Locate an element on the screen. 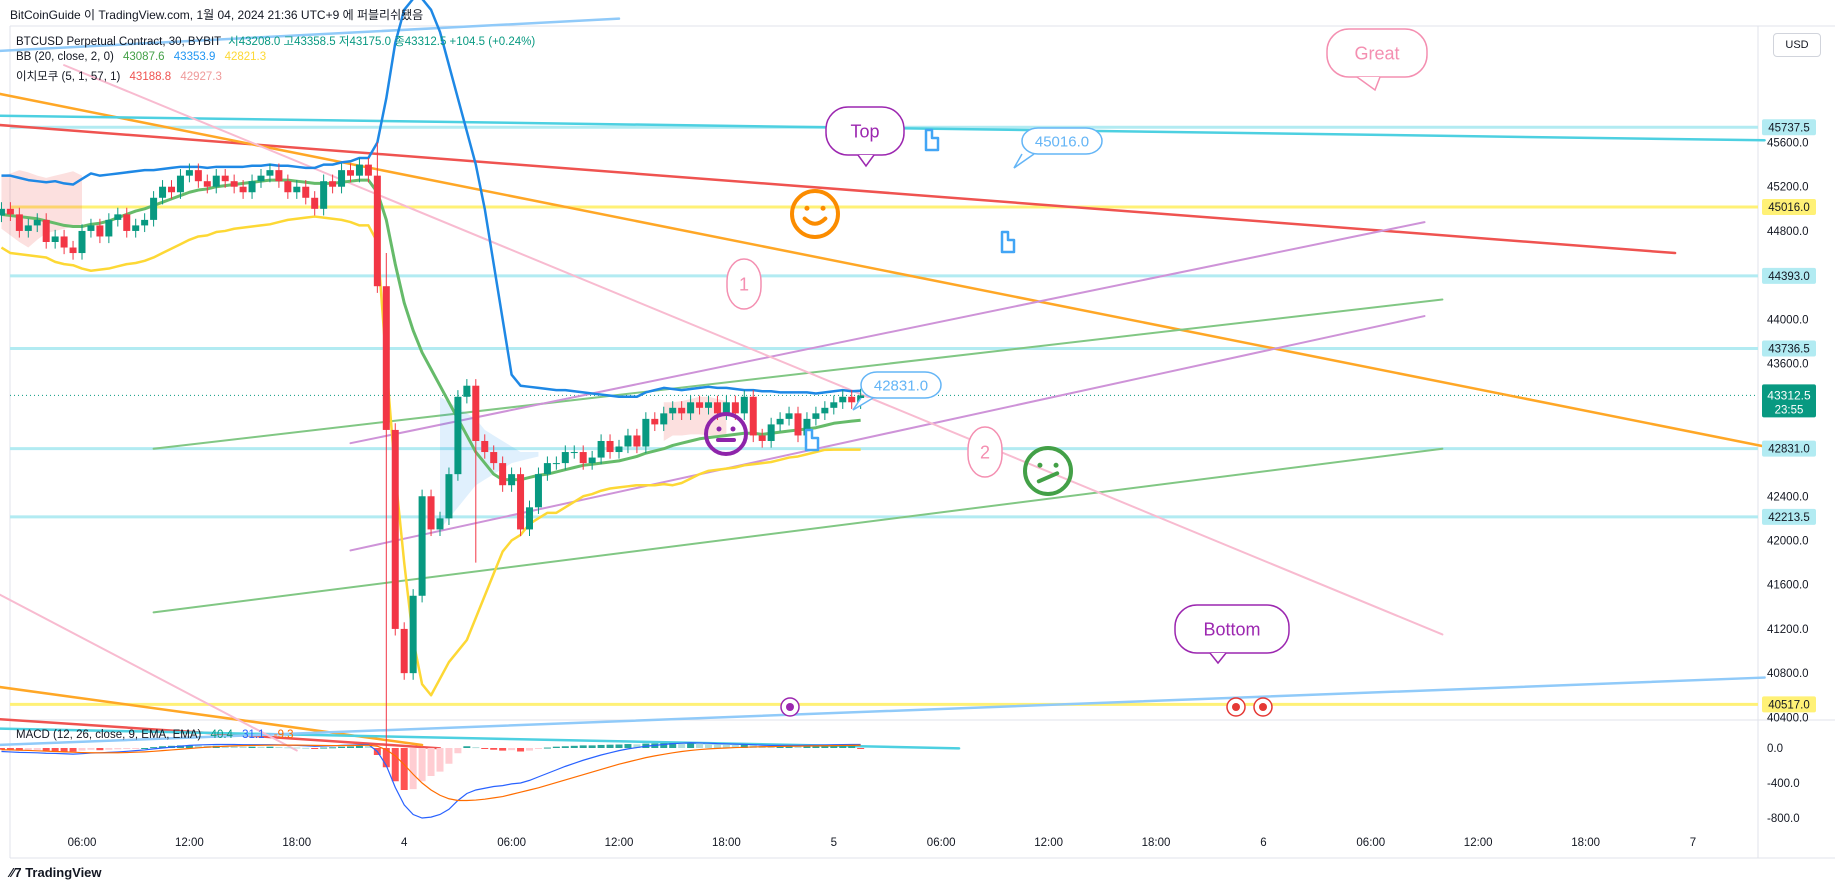 The image size is (1835, 891). bb-value-lower: 42821.3 is located at coordinates (245, 57).